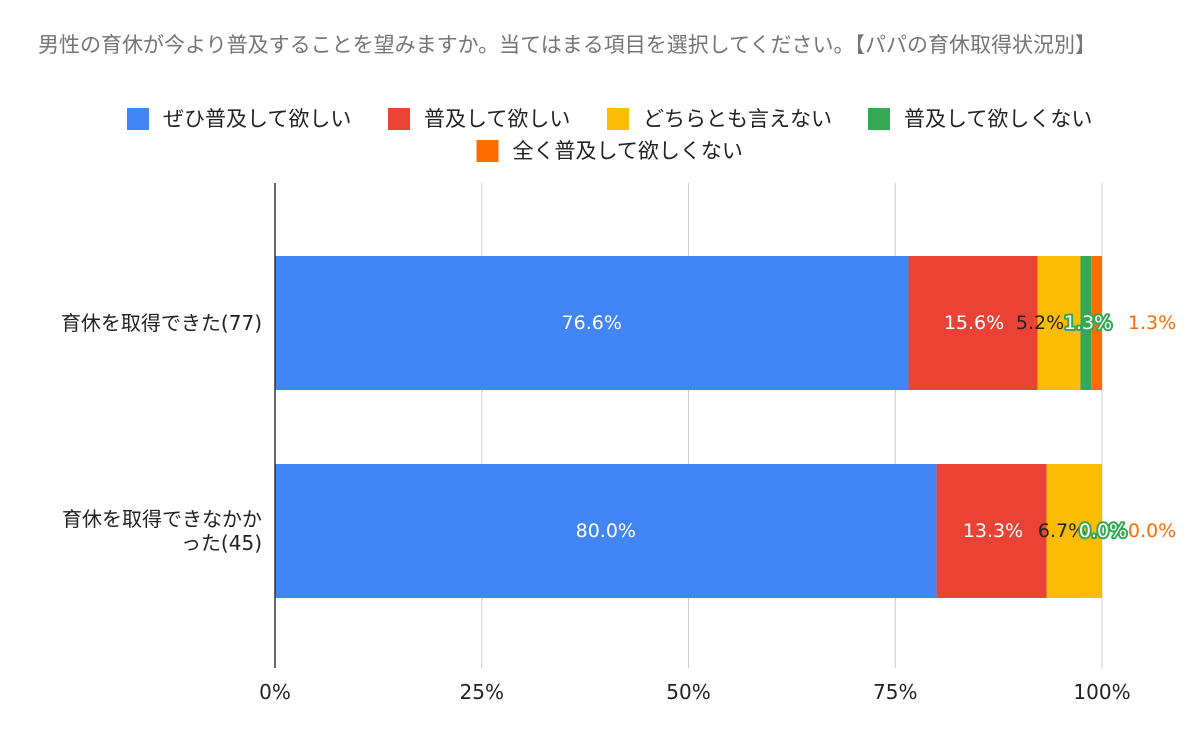 This screenshot has height=742, width=1200. I want to click on data-label-1-1: 13.3%, so click(993, 531).